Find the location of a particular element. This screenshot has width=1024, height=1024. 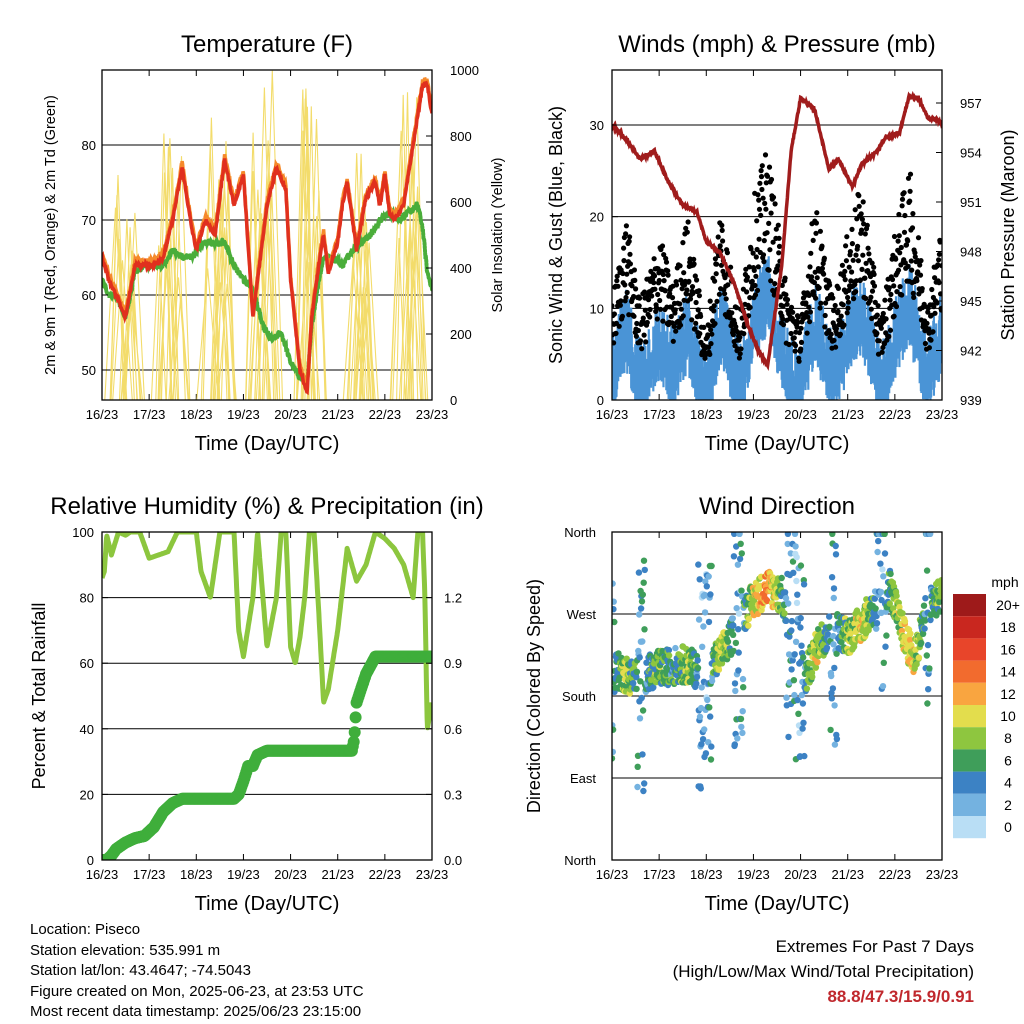

x-tick-label: 17/23 is located at coordinates (149, 414).